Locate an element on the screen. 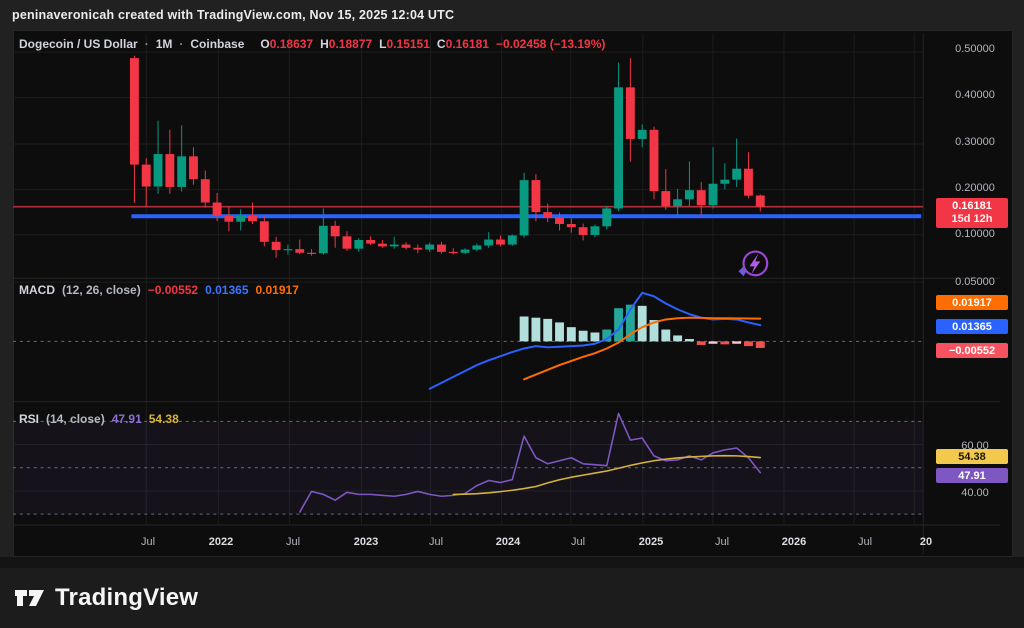 This screenshot has height=628, width=1024. footer-bar: TradingView is located at coordinates (512, 598).